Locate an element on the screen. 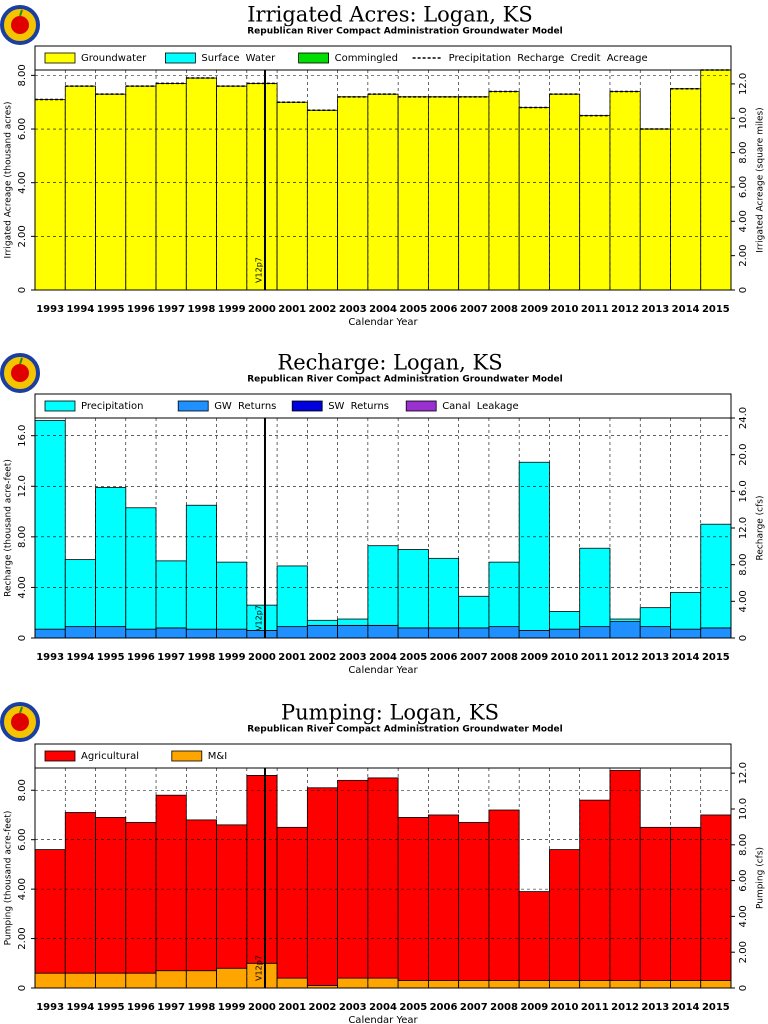 The image size is (768, 1024). y-tick-label: 0 is located at coordinates (22, 638).